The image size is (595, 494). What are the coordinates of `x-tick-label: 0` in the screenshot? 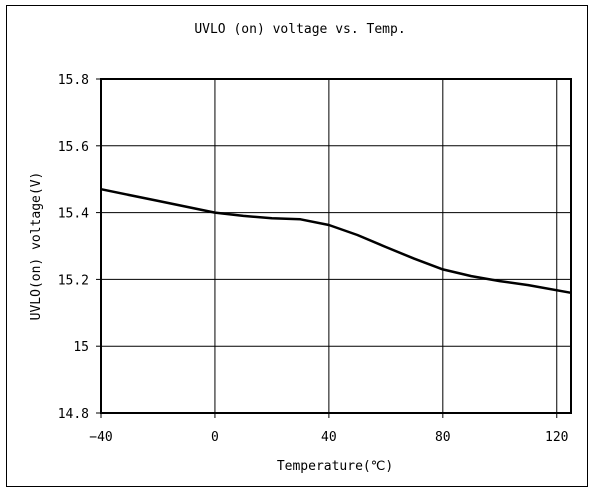 It's located at (215, 437).